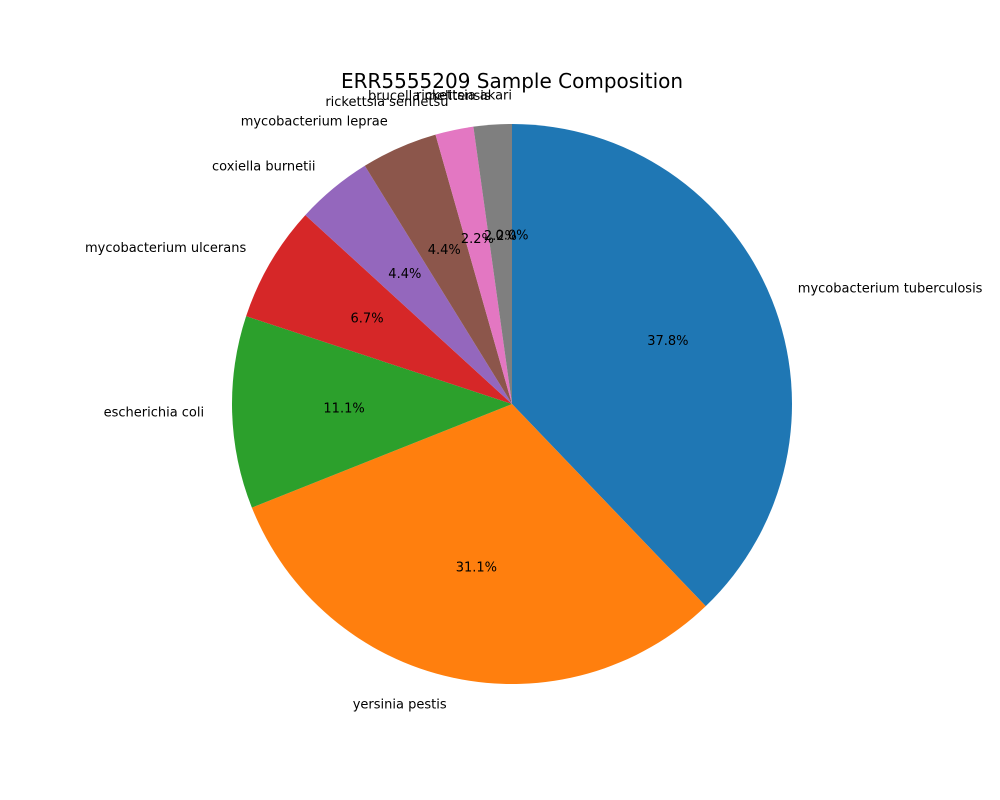 The height and width of the screenshot is (800, 1000). What do you see at coordinates (400, 704) in the screenshot?
I see `slice-label-yersinia-pestis: yersinia pestis` at bounding box center [400, 704].